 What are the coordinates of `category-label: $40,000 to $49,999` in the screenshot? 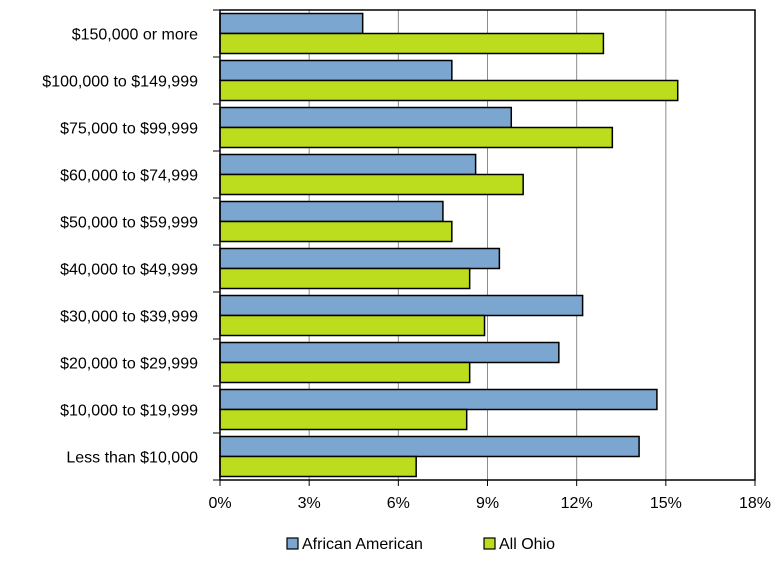 It's located at (129, 270).